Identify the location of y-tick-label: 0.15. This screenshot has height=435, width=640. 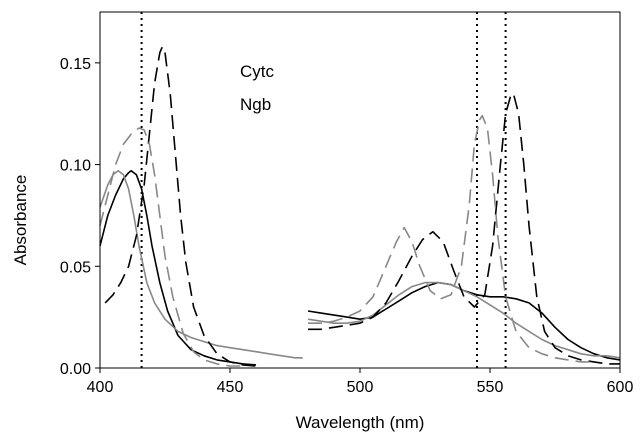
(75, 64).